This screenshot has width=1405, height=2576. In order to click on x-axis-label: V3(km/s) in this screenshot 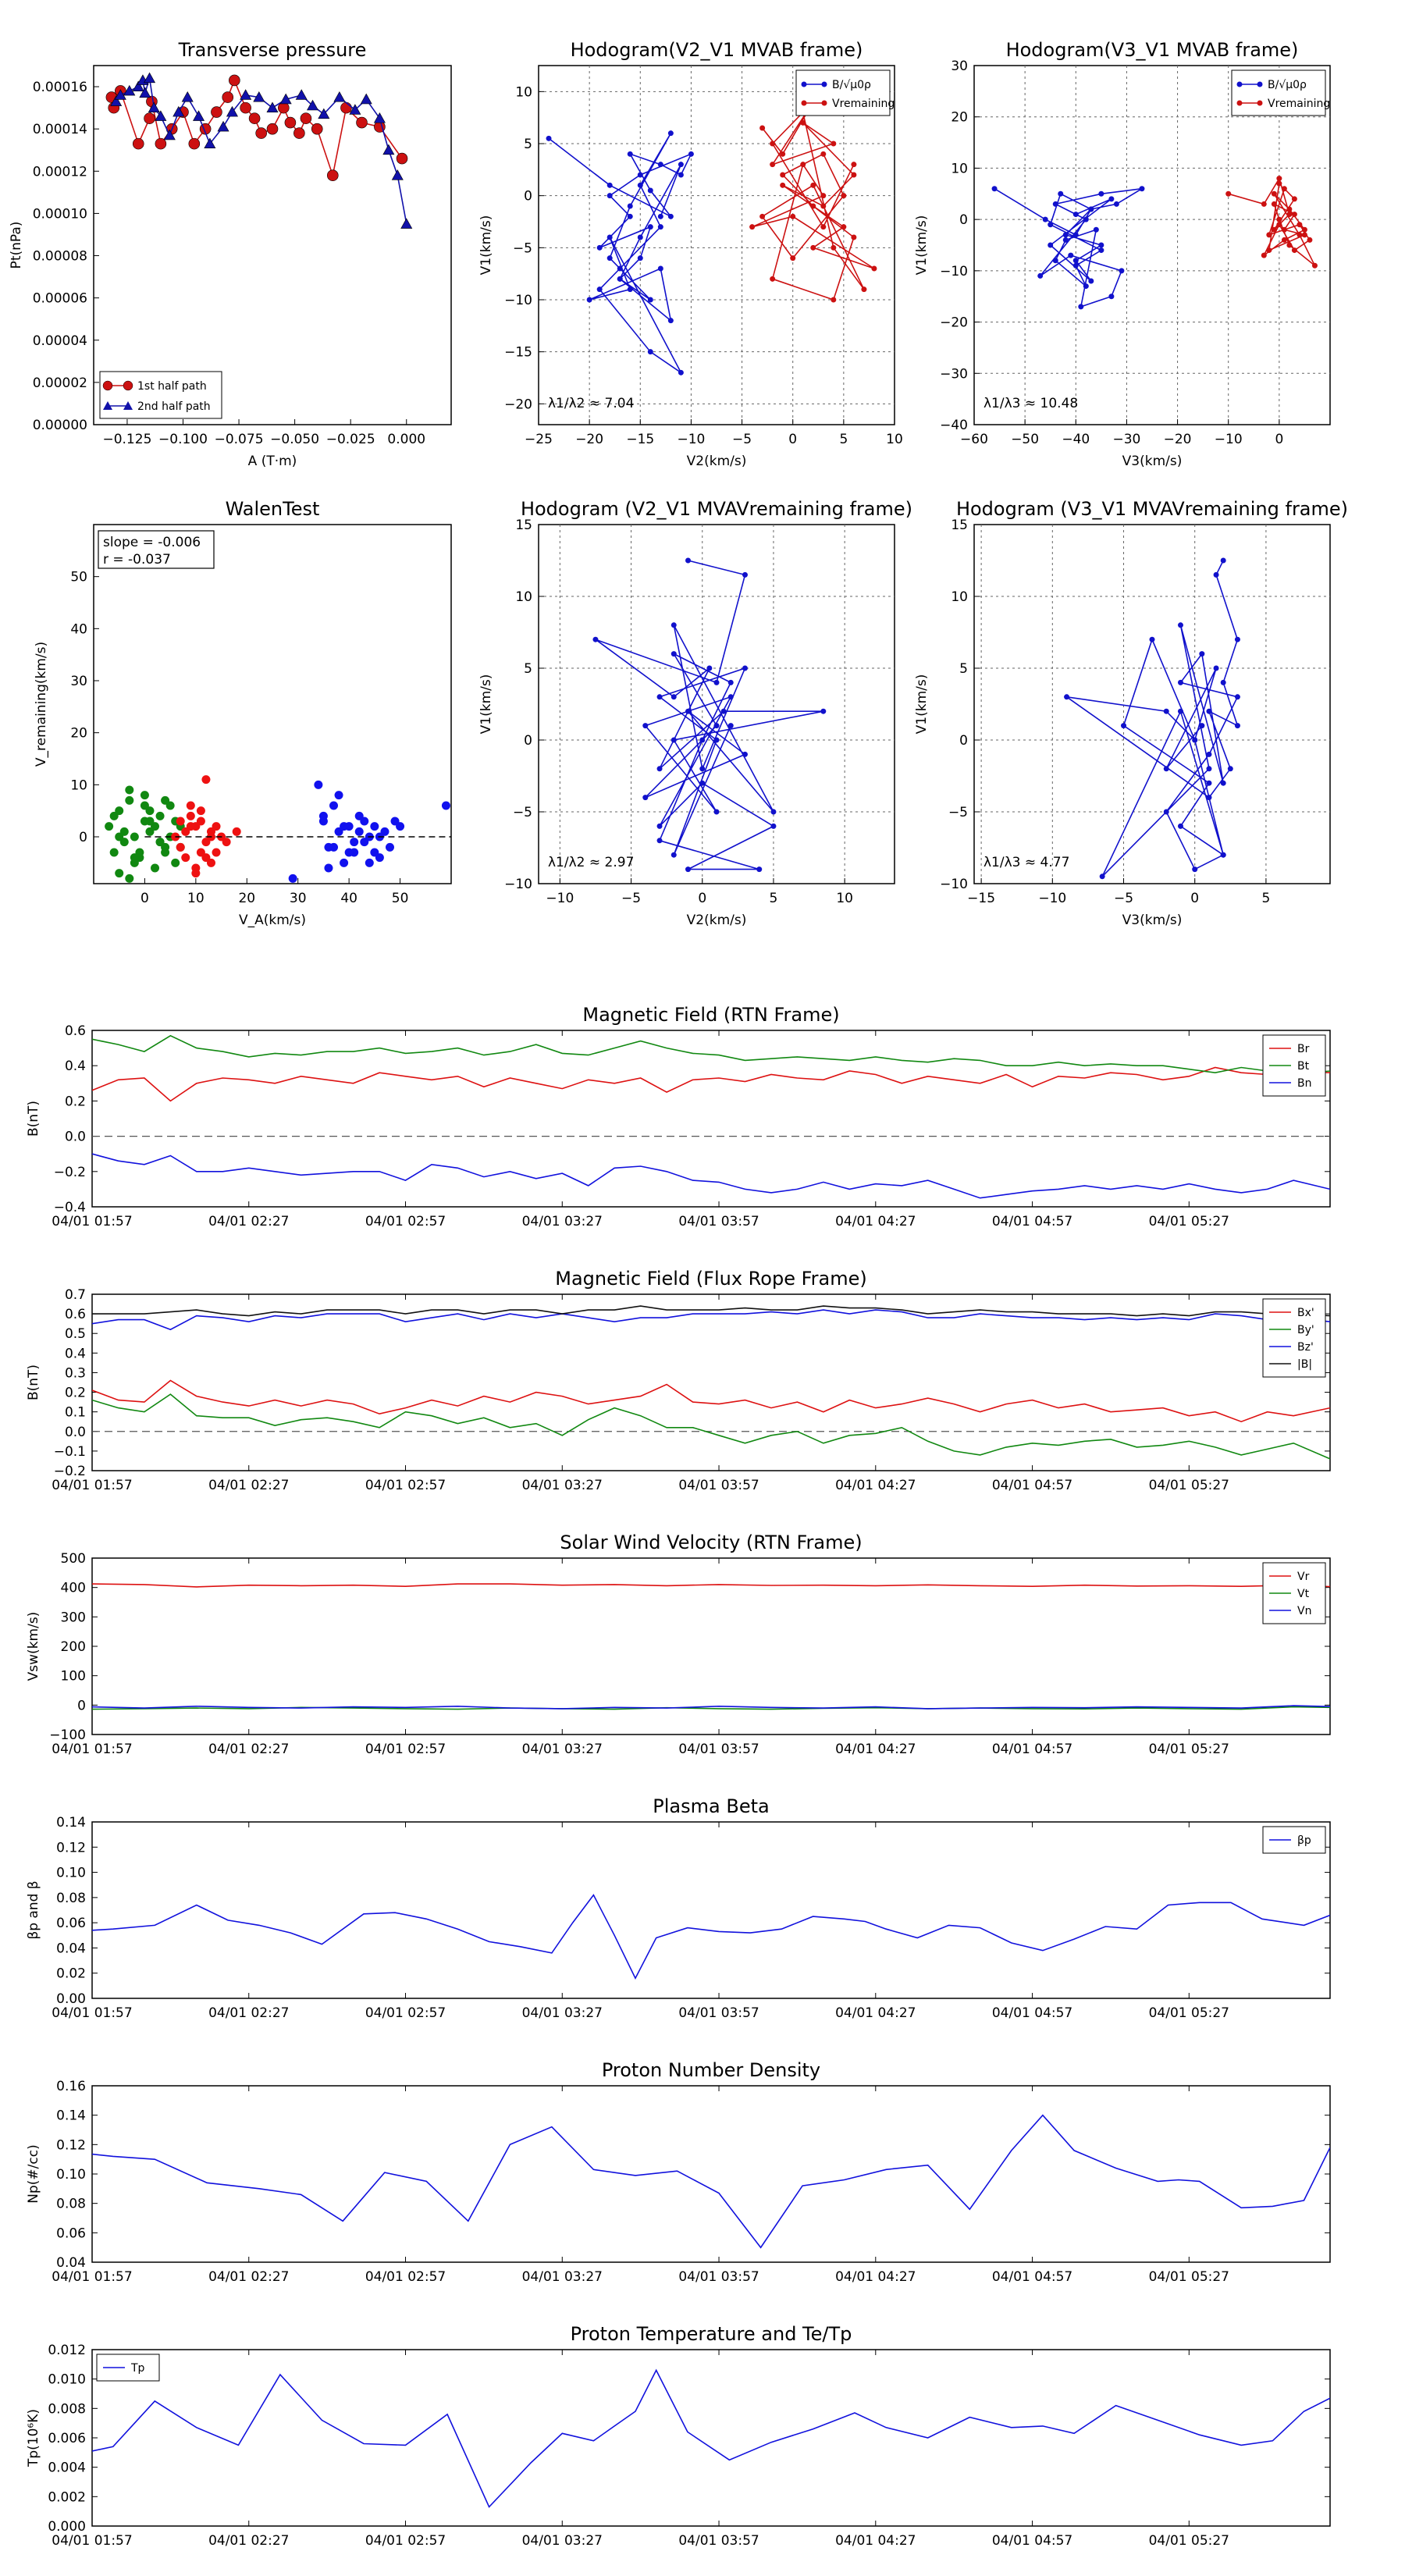, I will do `click(1152, 920)`.